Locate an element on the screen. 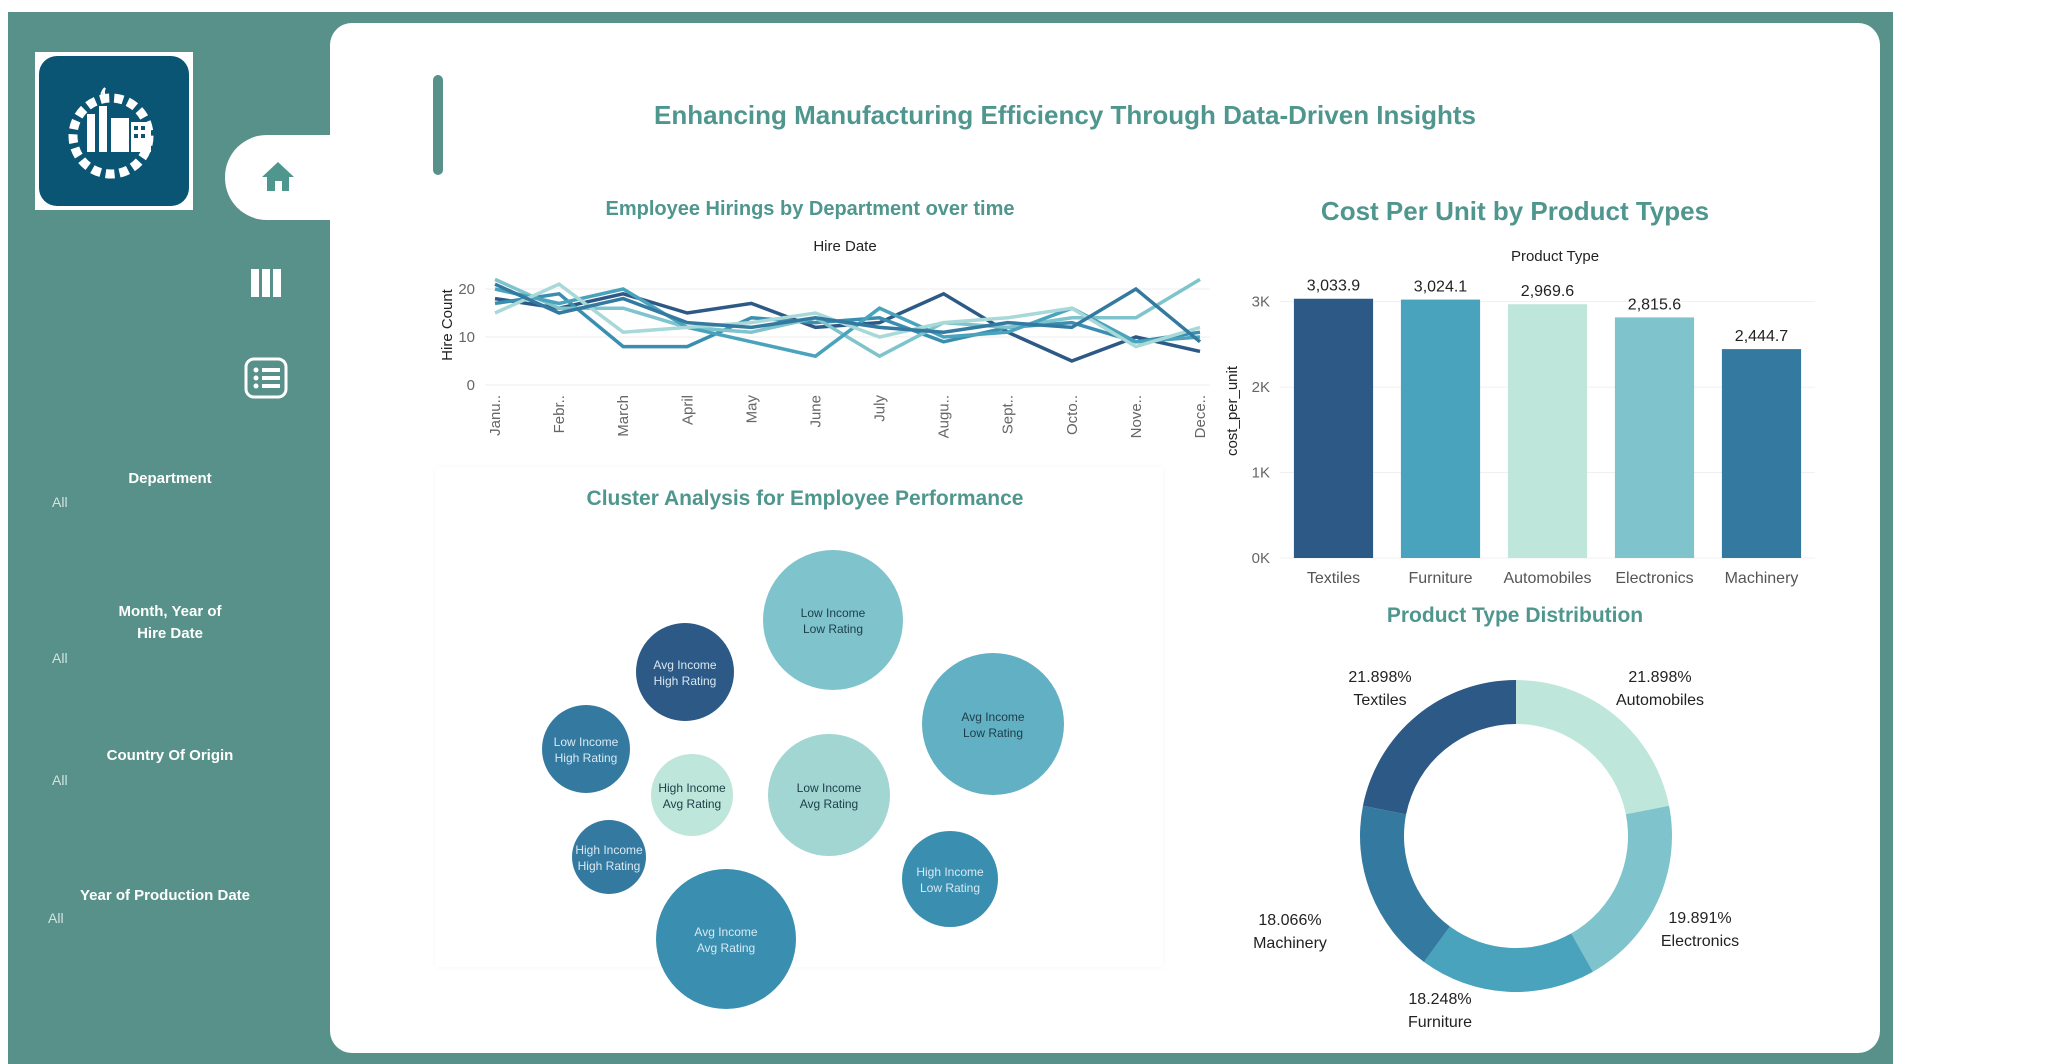  filter-hire-date-title: Month, Year of Hire Date is located at coordinates (170, 623).